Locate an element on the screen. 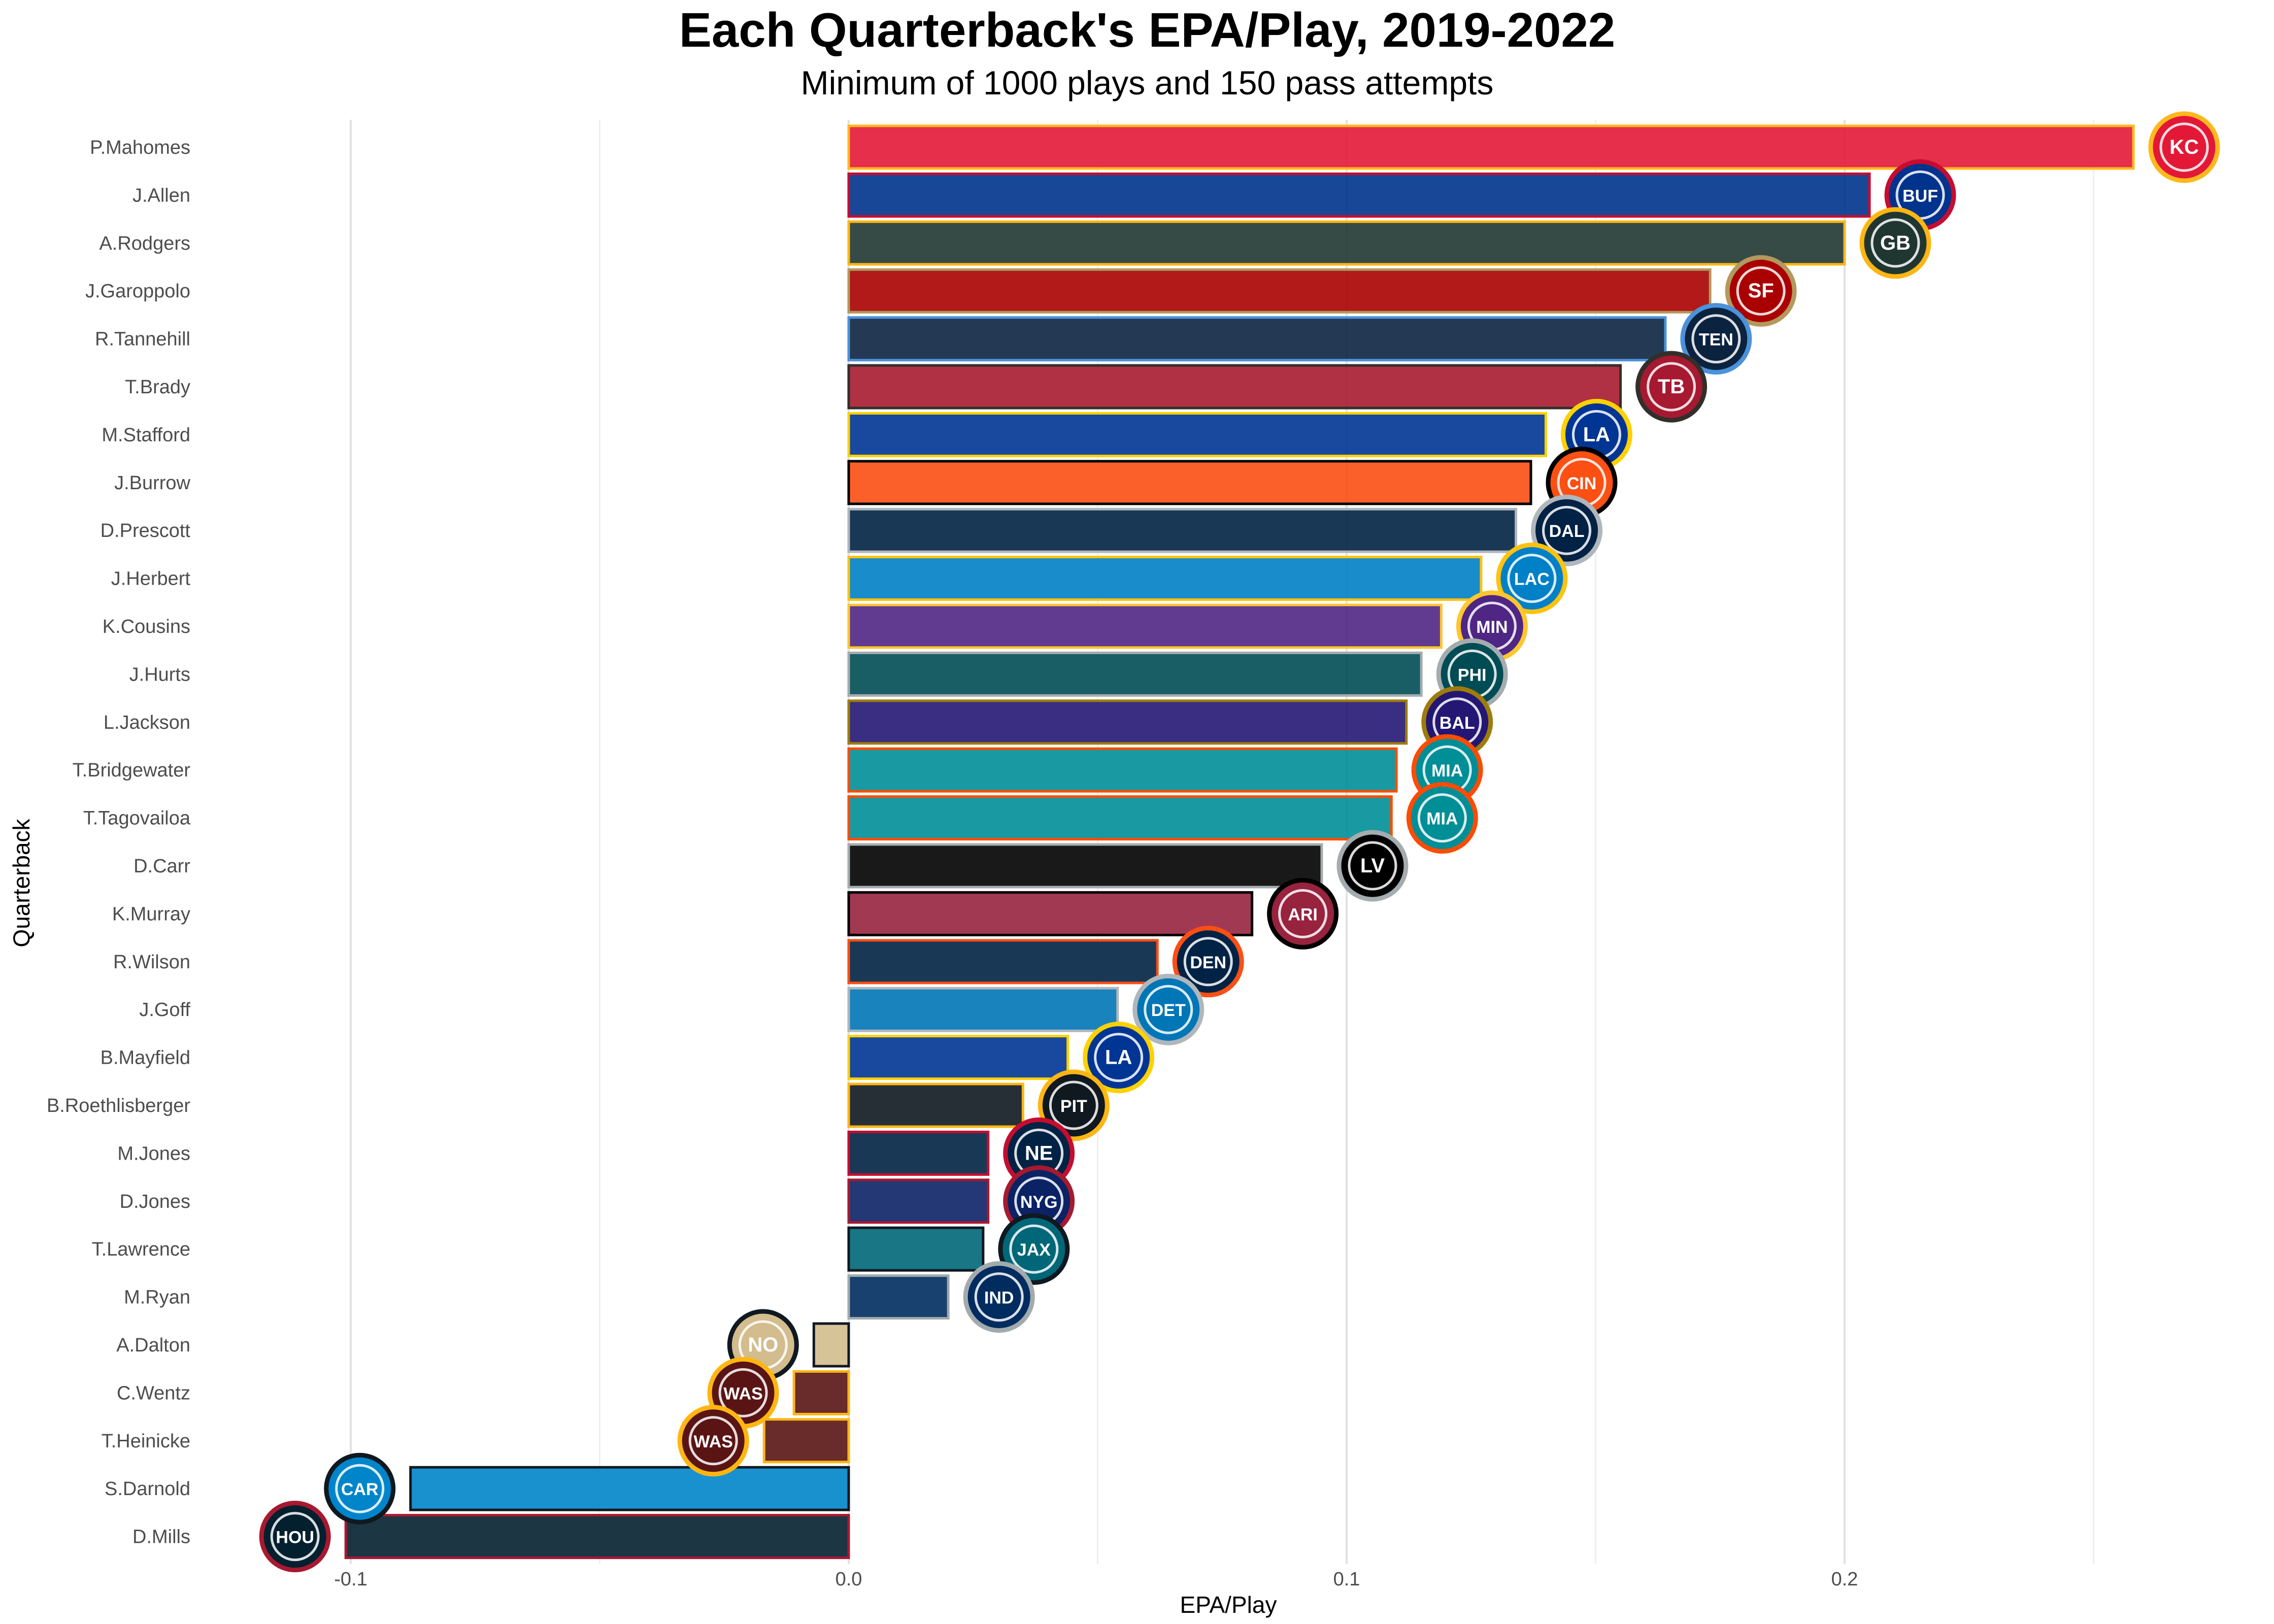  svg-text: NYG is located at coordinates (1039, 1202).